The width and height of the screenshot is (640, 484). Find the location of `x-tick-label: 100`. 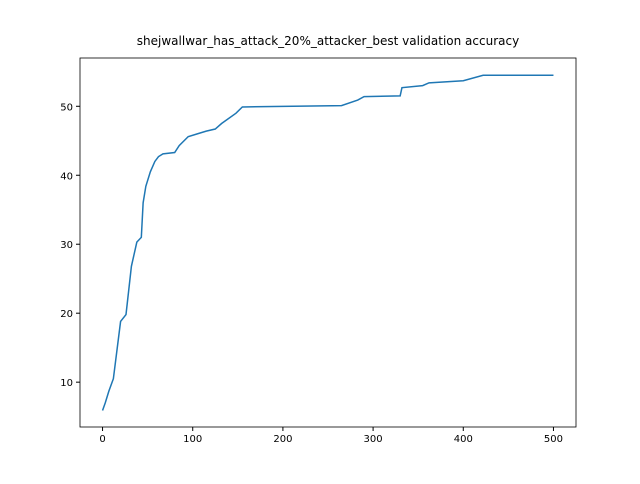

x-tick-label: 100 is located at coordinates (192, 439).